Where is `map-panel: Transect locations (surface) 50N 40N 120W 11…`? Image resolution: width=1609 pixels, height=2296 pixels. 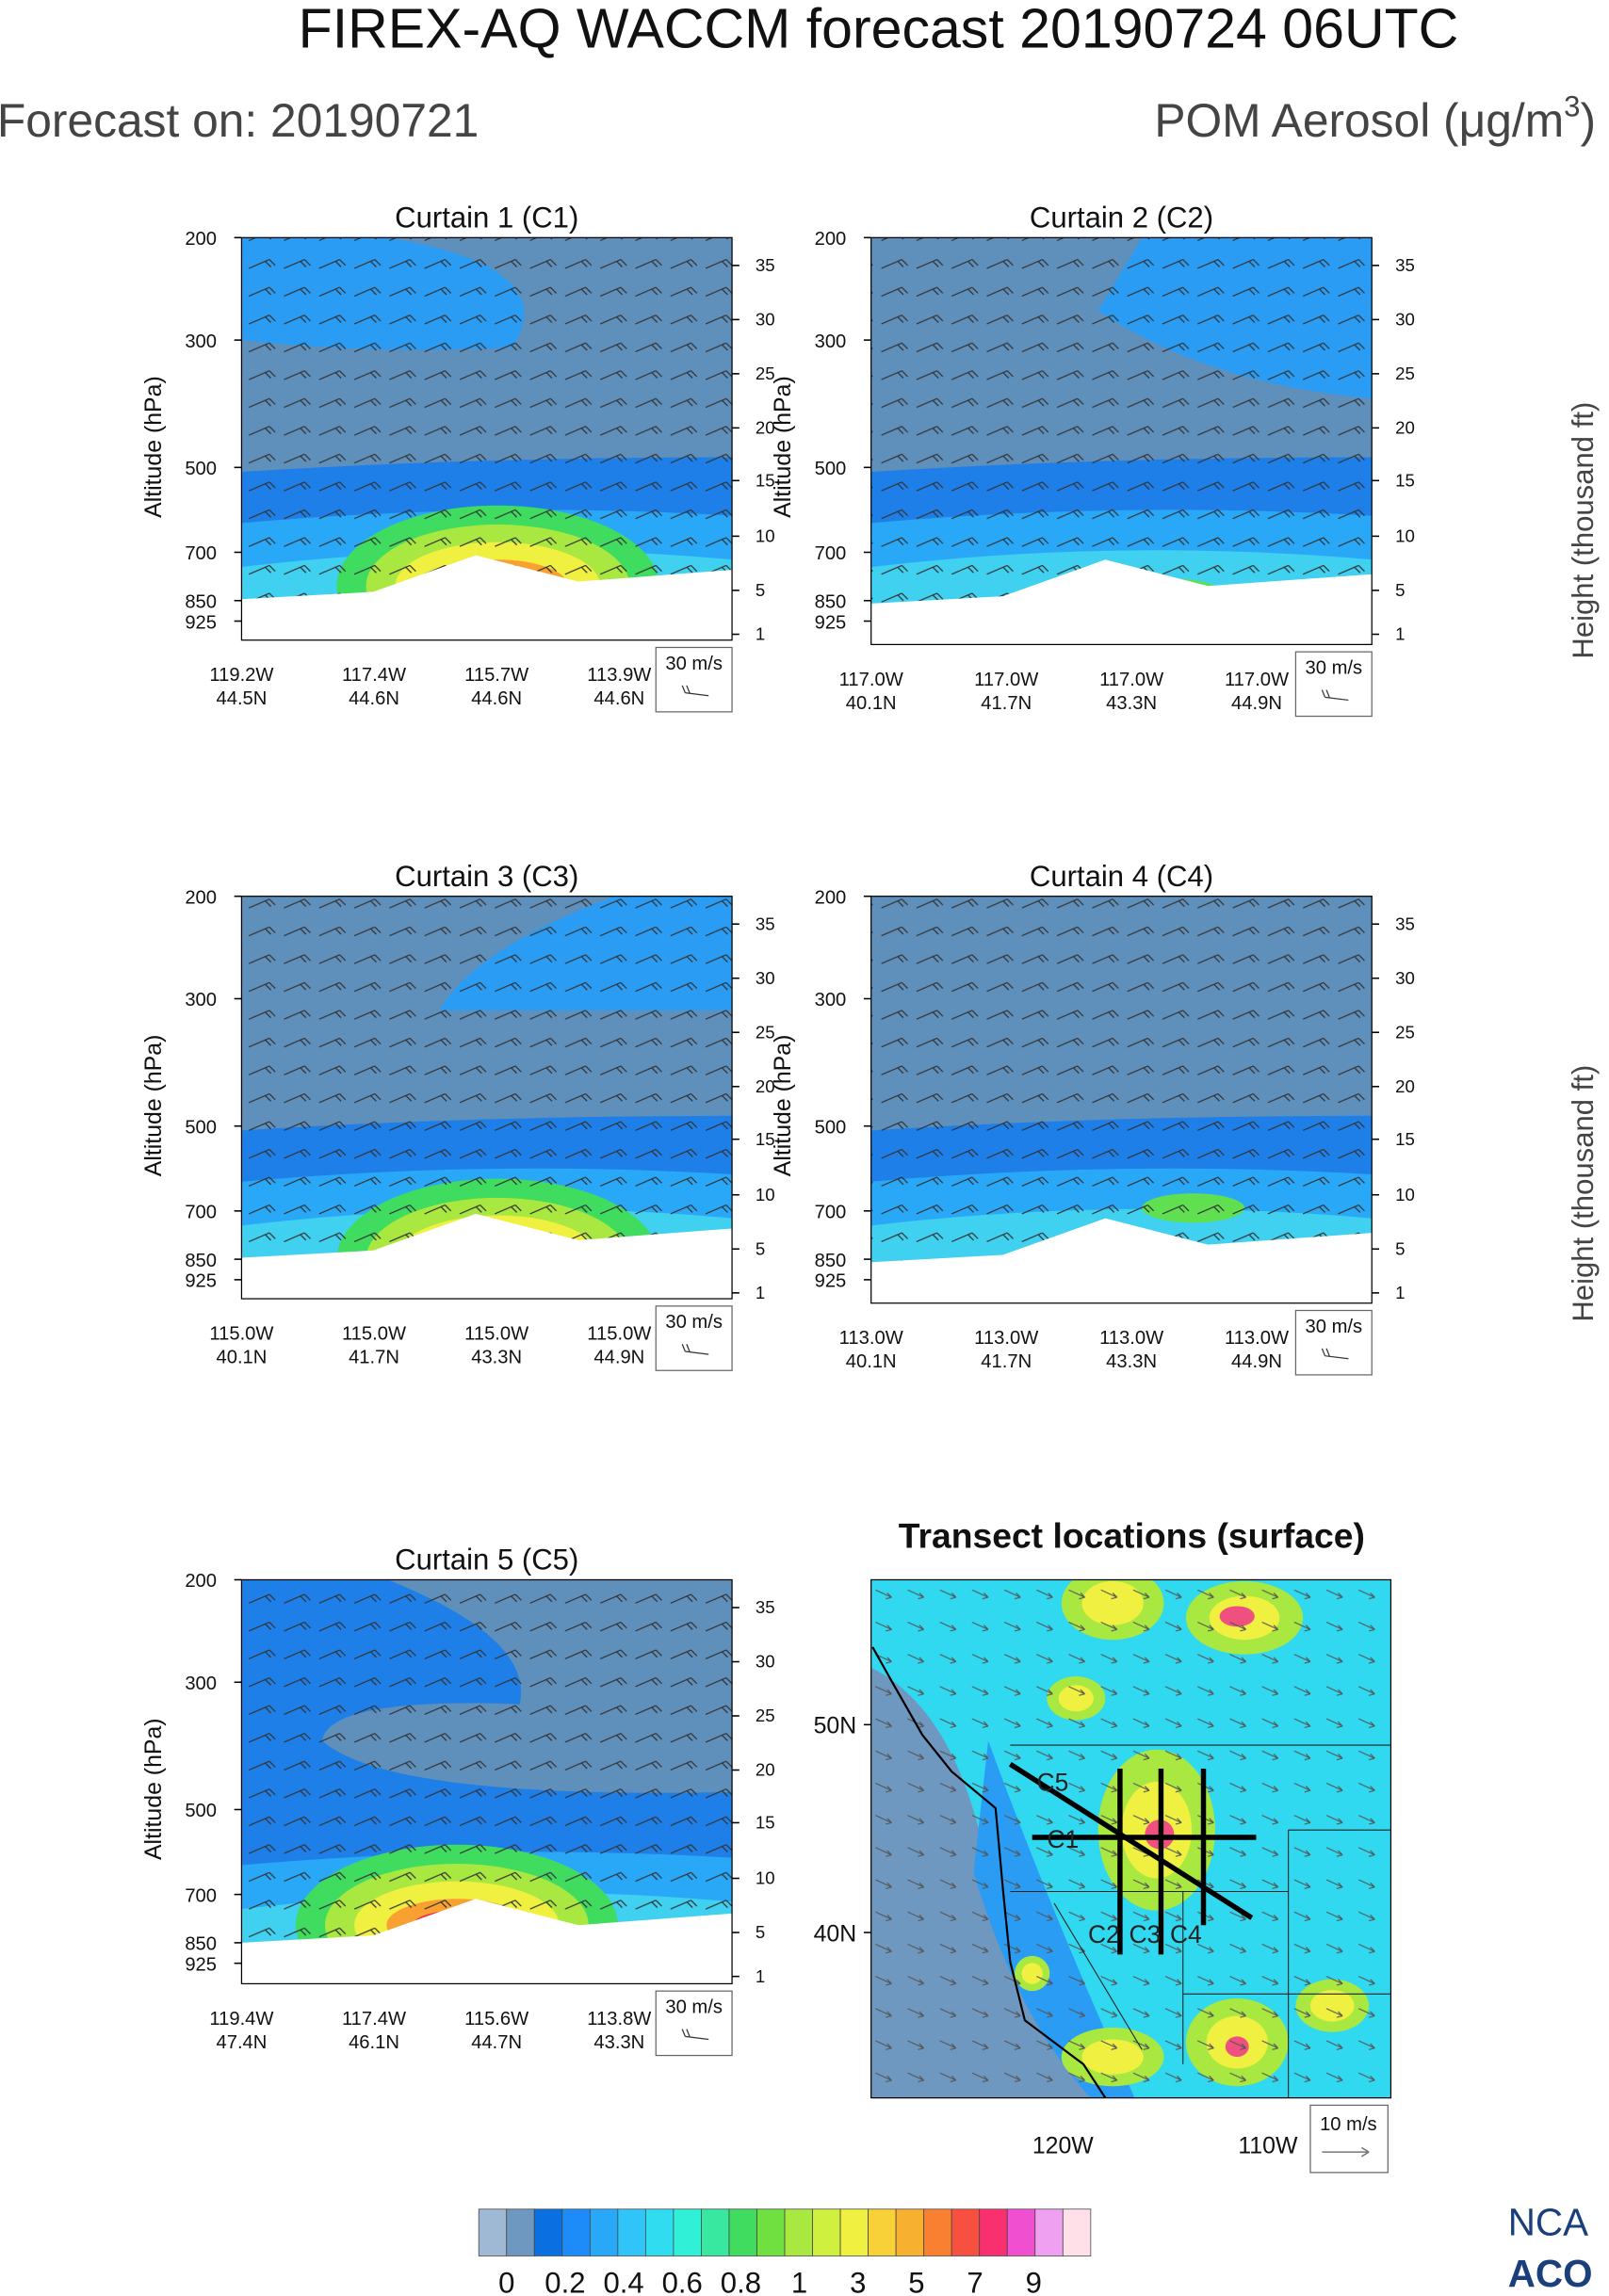
map-panel: Transect locations (surface) 50N 40N 120W 11… is located at coordinates (1103, 1844).